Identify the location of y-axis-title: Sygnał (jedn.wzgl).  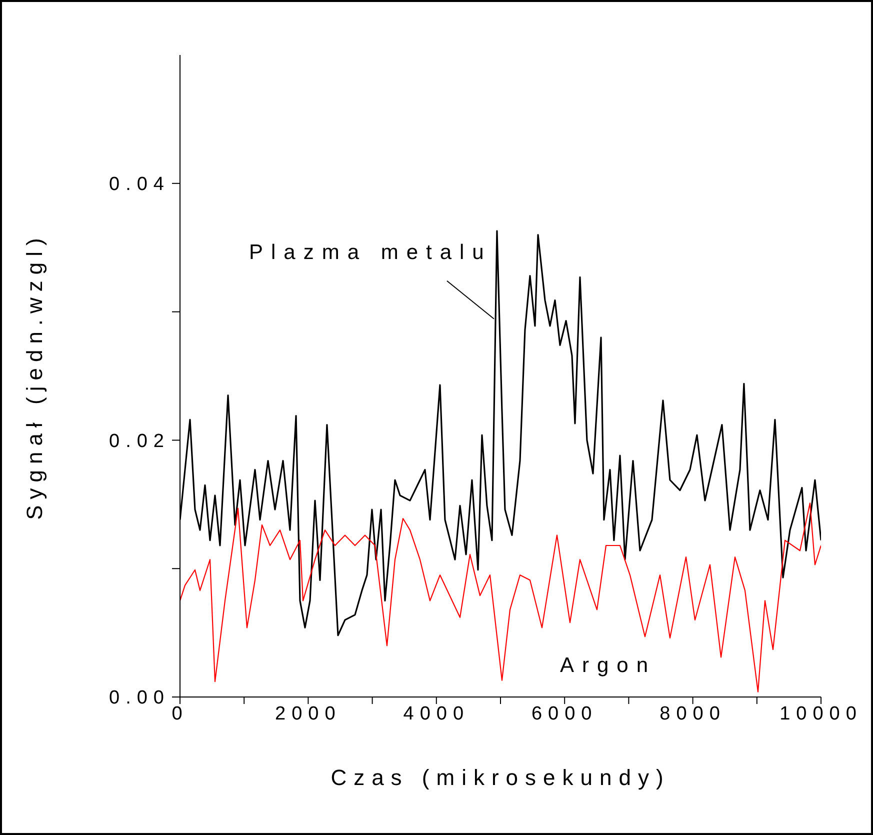
(34, 376).